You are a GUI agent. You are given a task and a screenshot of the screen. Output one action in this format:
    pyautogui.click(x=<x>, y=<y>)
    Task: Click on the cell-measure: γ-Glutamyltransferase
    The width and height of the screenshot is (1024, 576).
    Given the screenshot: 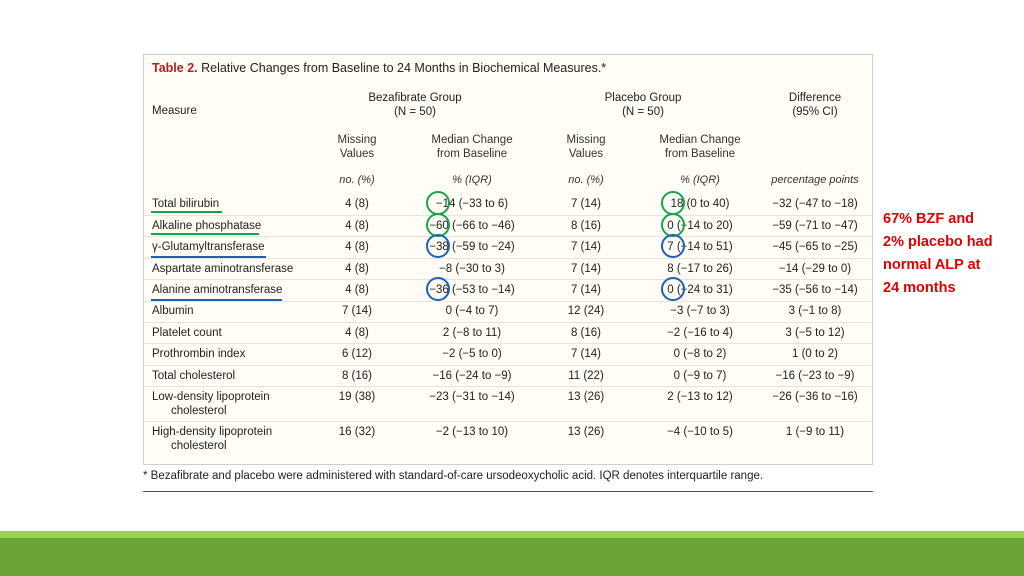 What is the action you would take?
    pyautogui.click(x=208, y=247)
    